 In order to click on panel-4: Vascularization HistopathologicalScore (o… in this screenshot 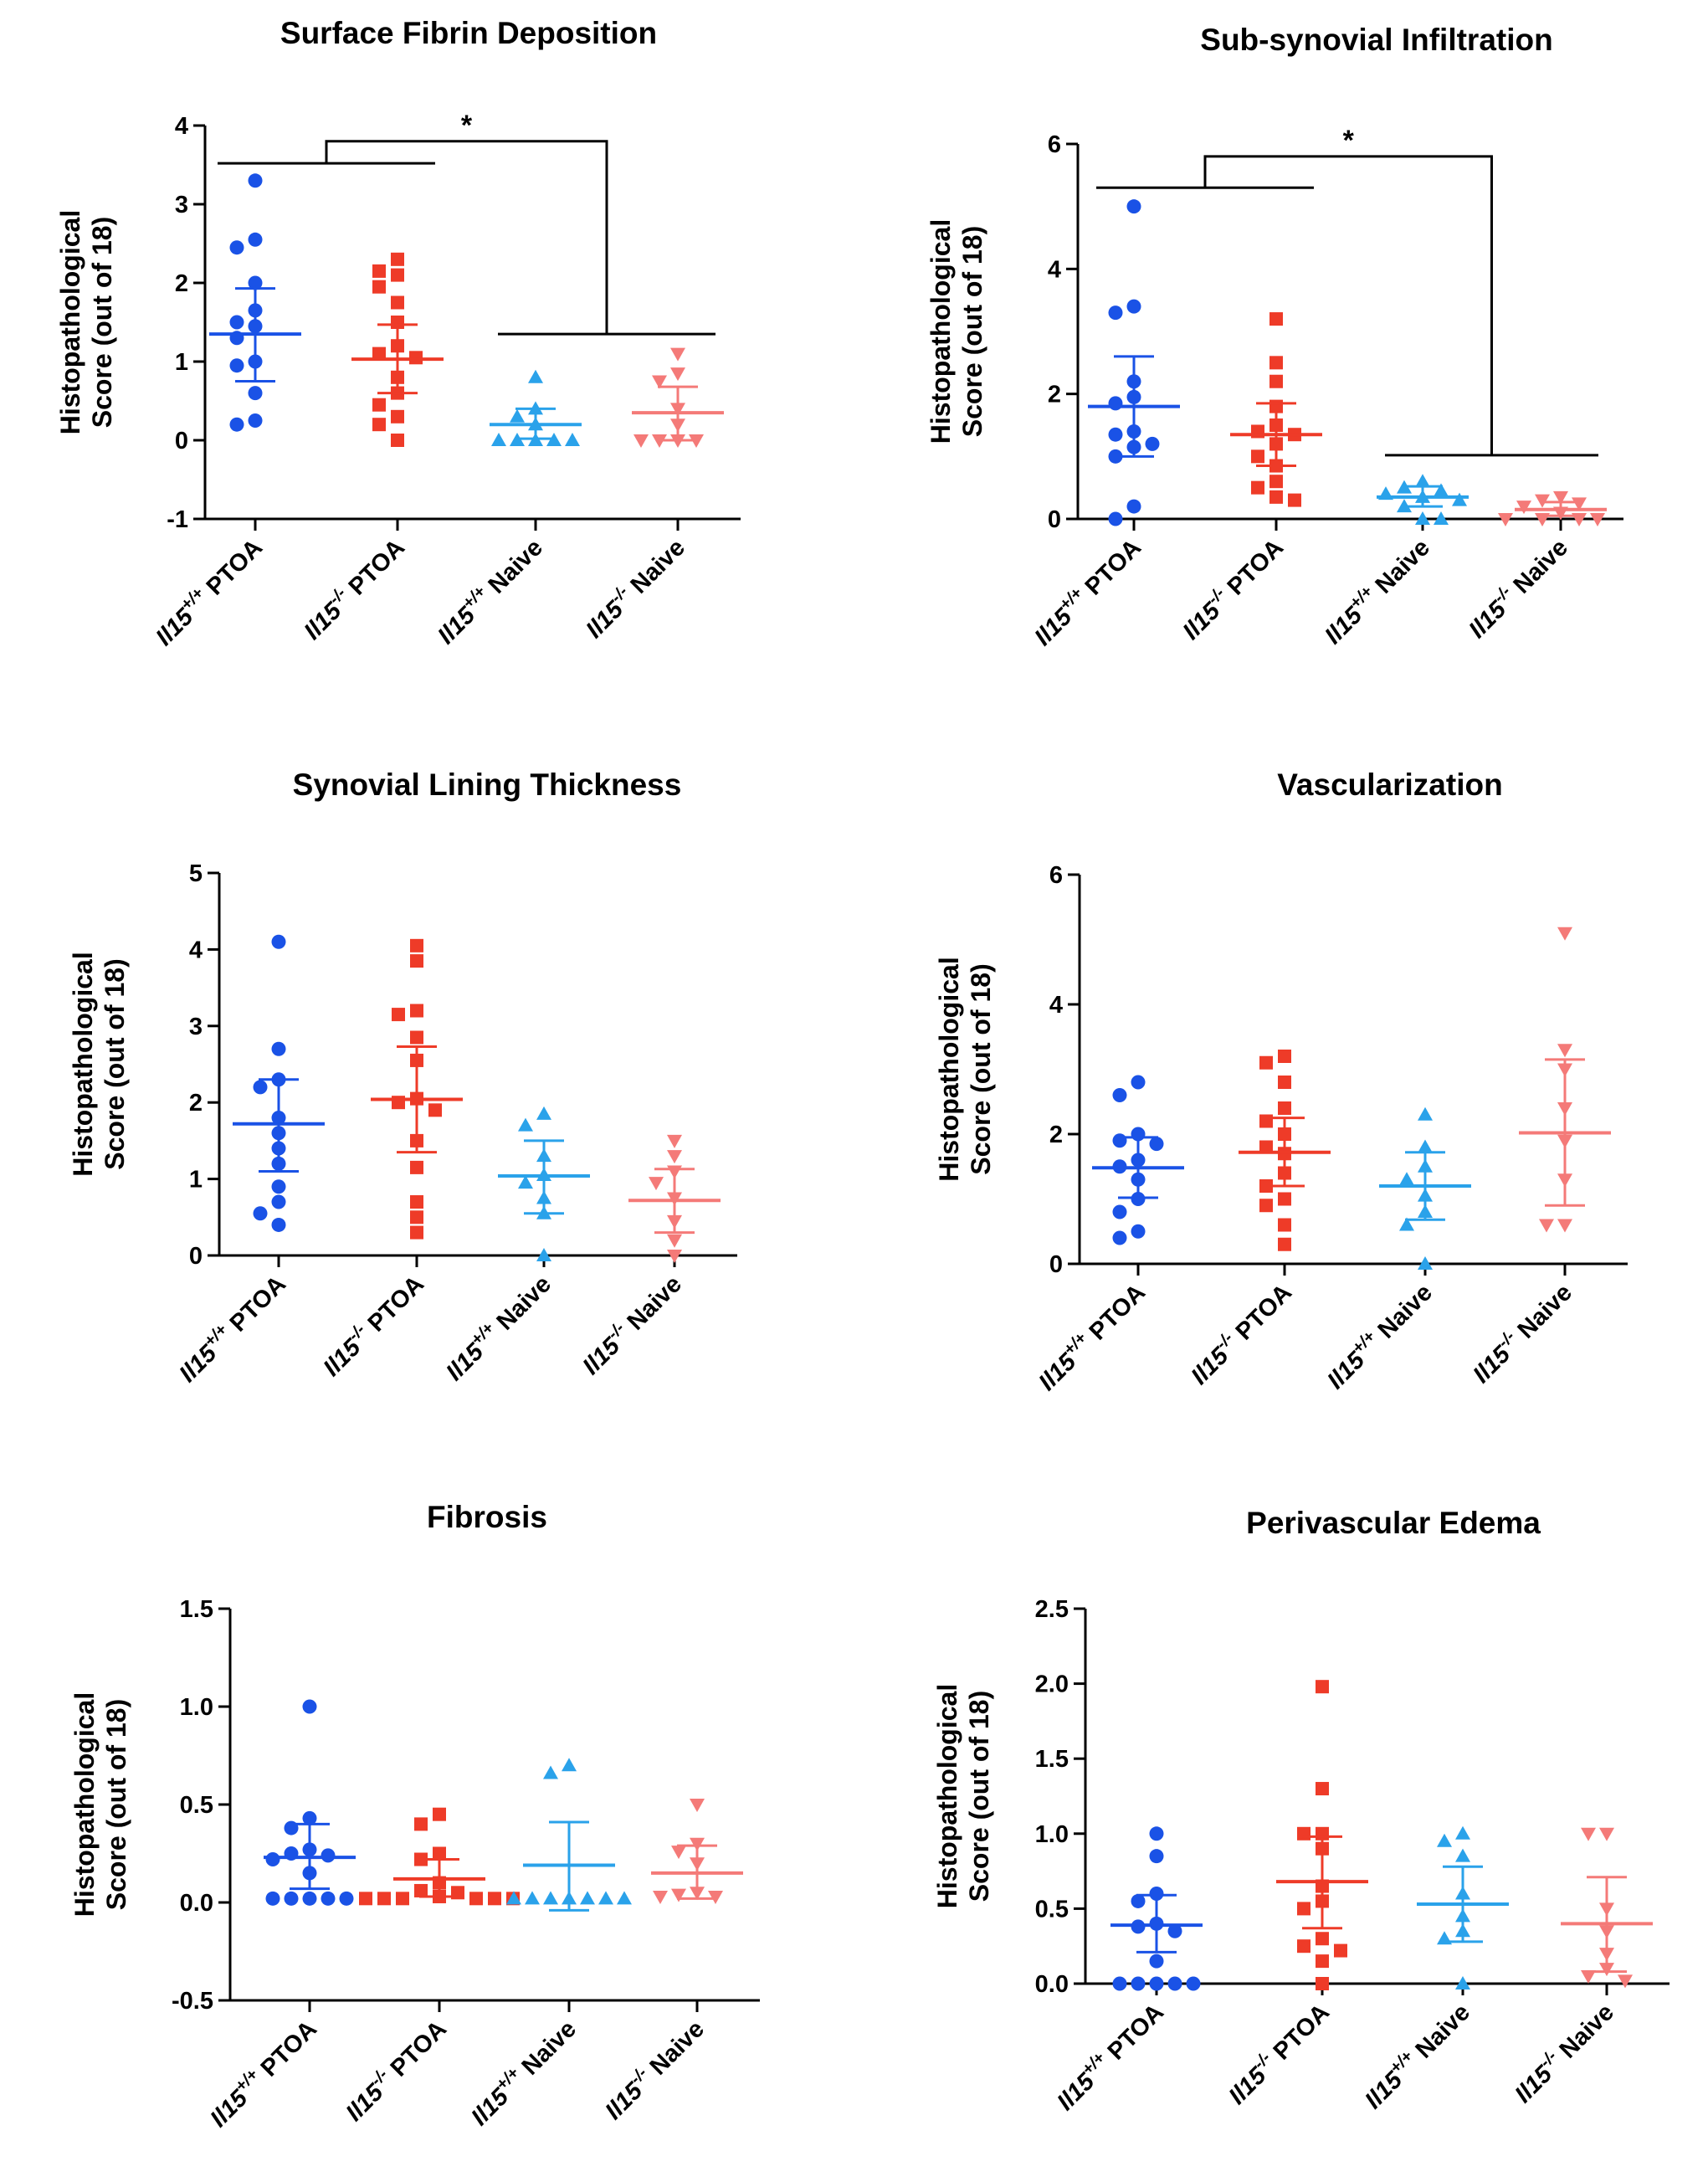, I will do `click(1281, 1082)`.